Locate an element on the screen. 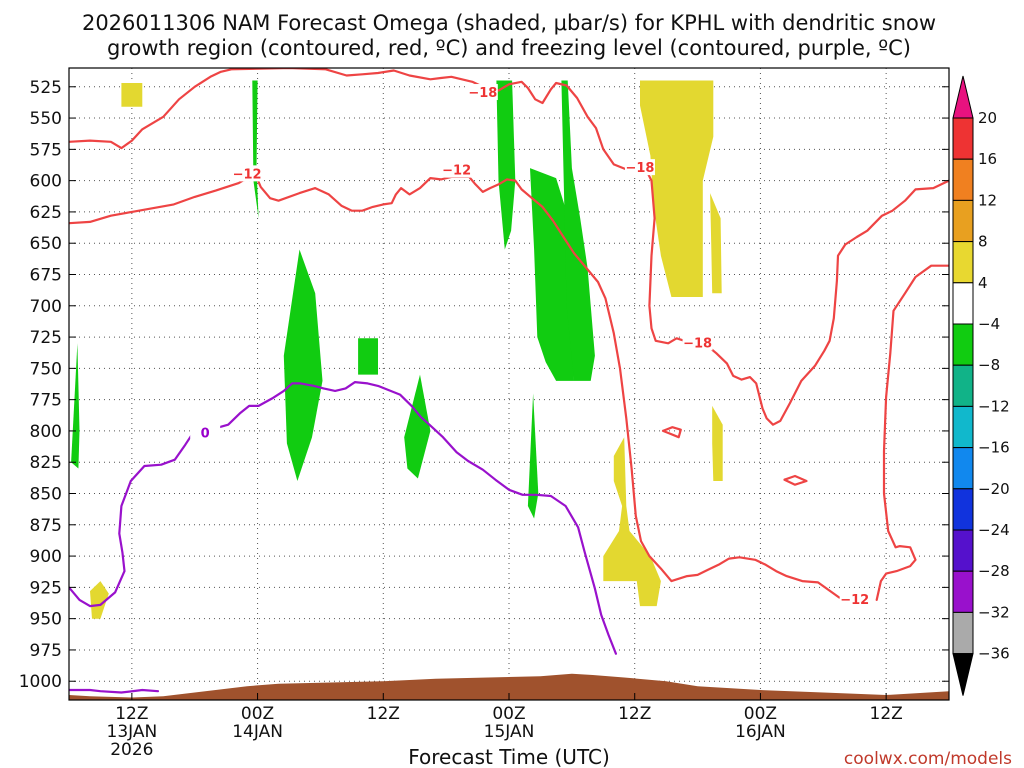  colorbar-label-11: −28 is located at coordinates (994, 571).